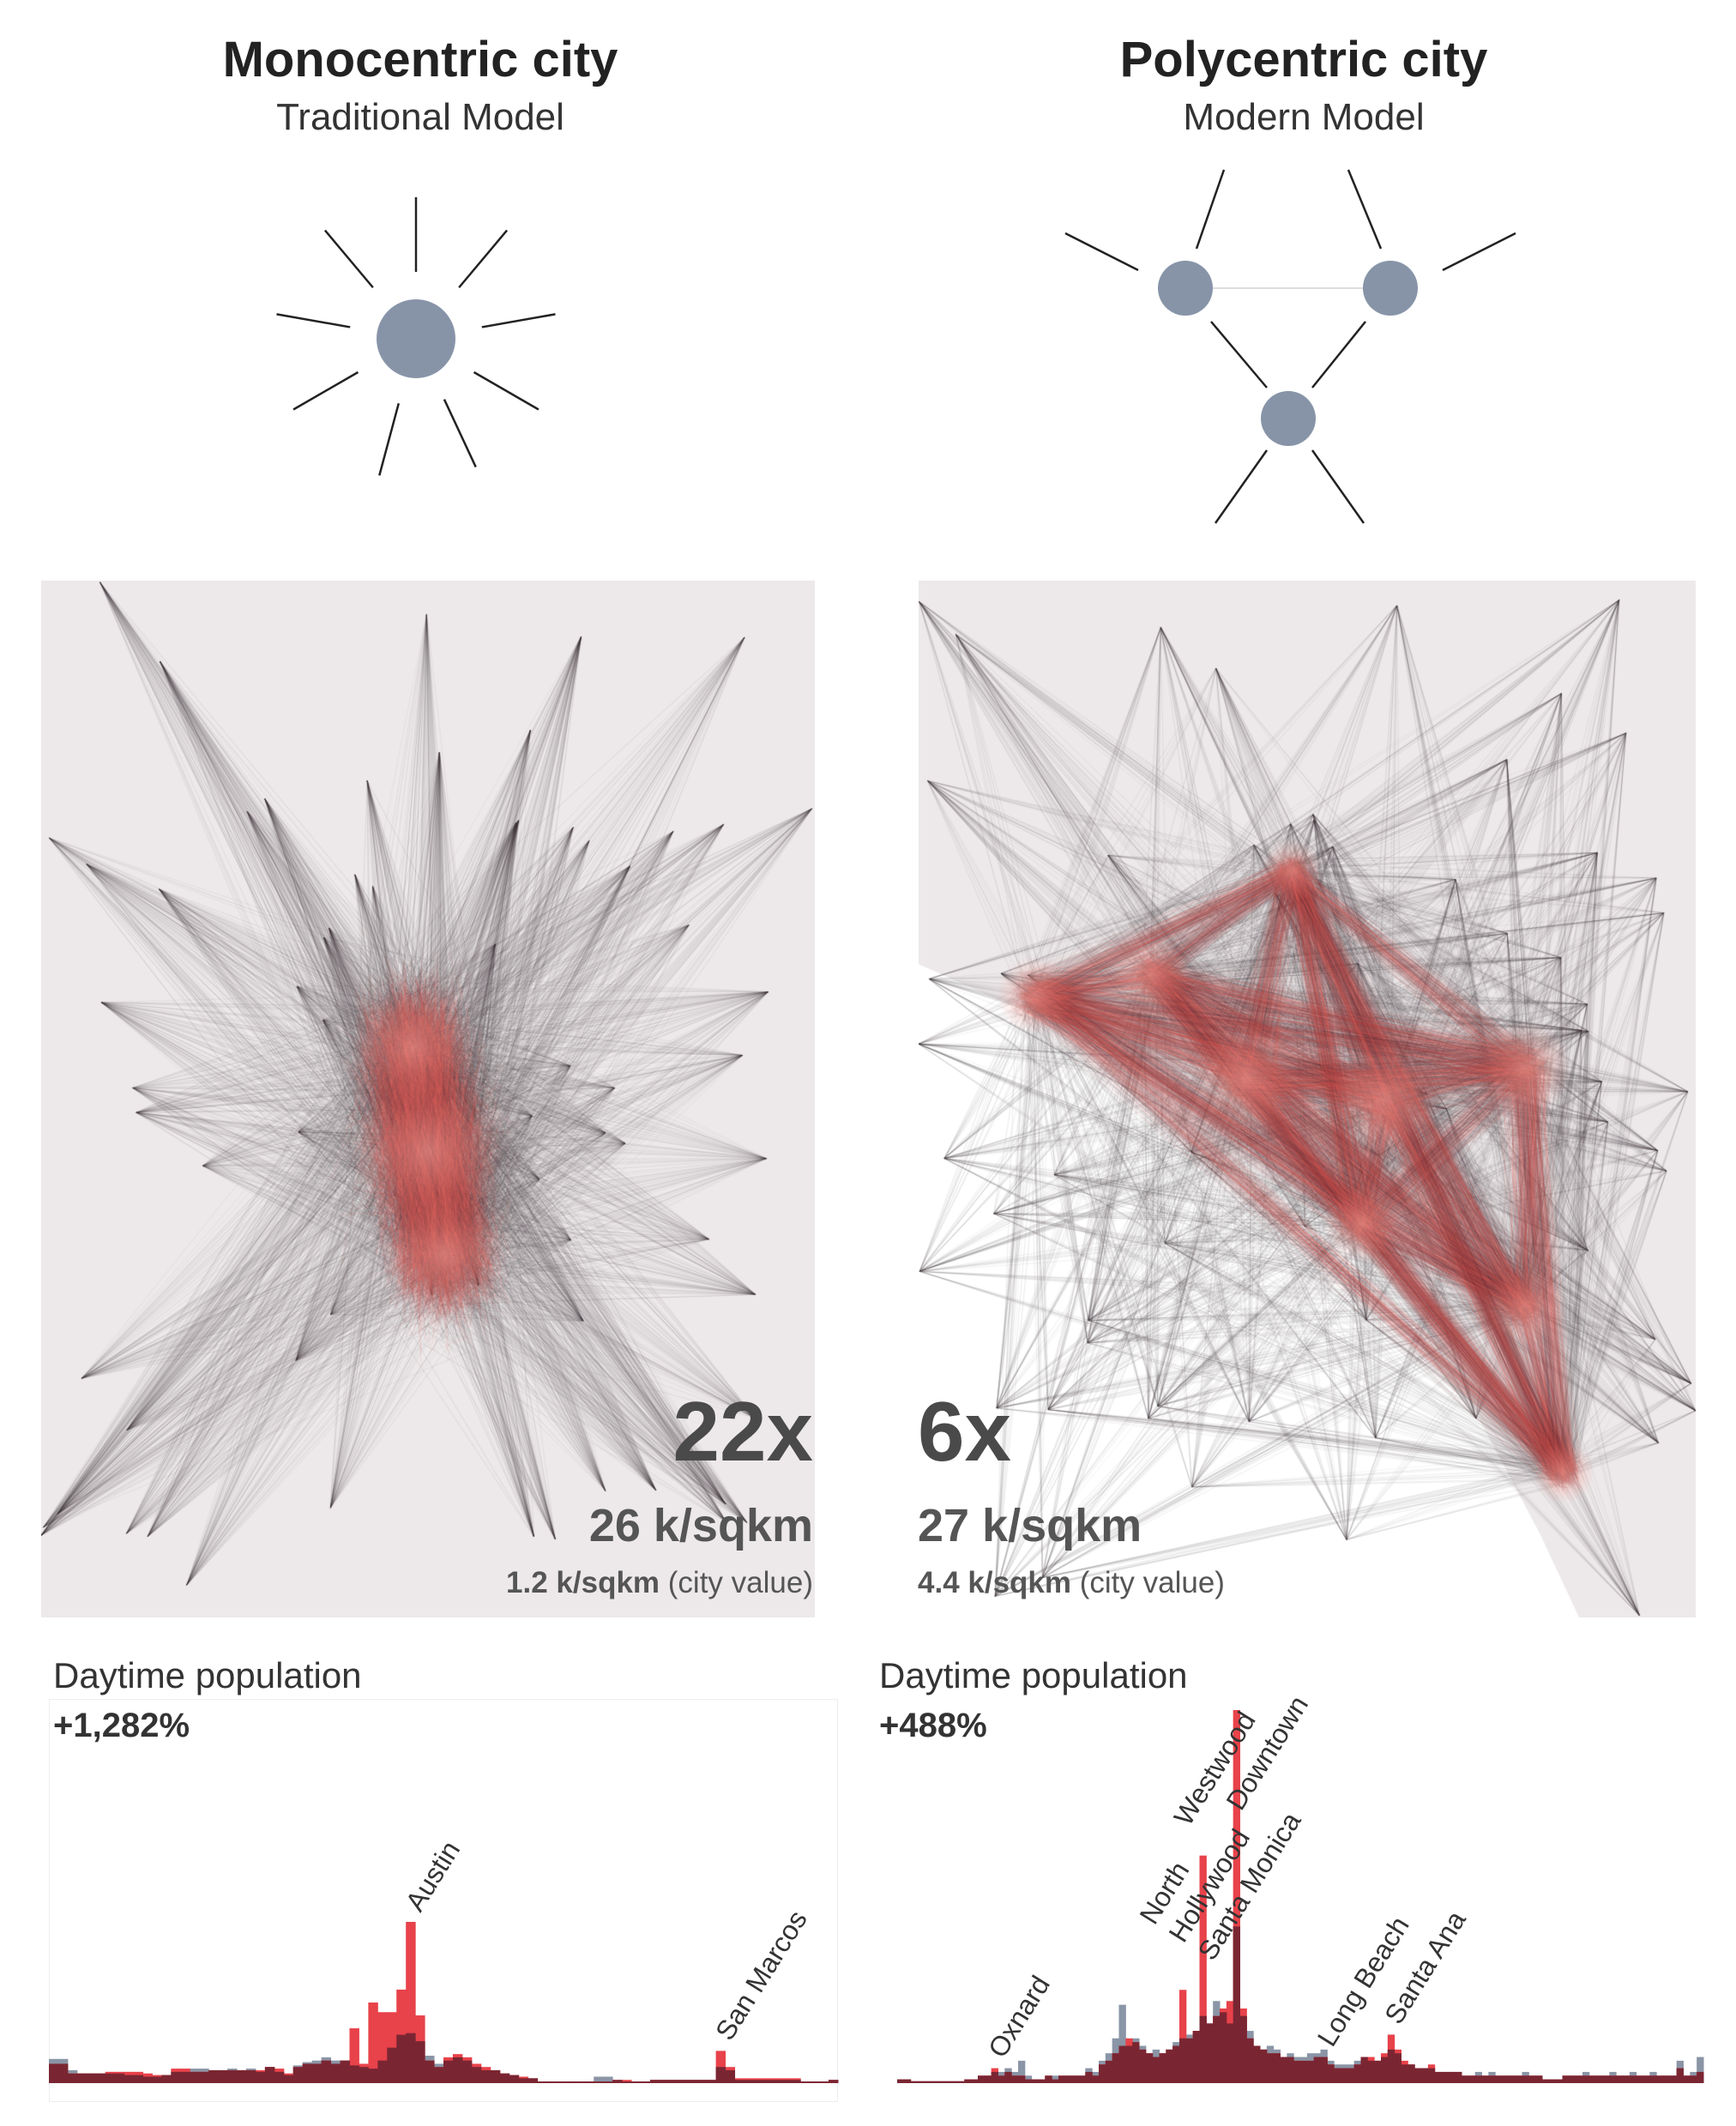 The width and height of the screenshot is (1736, 2126). What do you see at coordinates (1290, 346) in the screenshot?
I see `polycentric-diagram` at bounding box center [1290, 346].